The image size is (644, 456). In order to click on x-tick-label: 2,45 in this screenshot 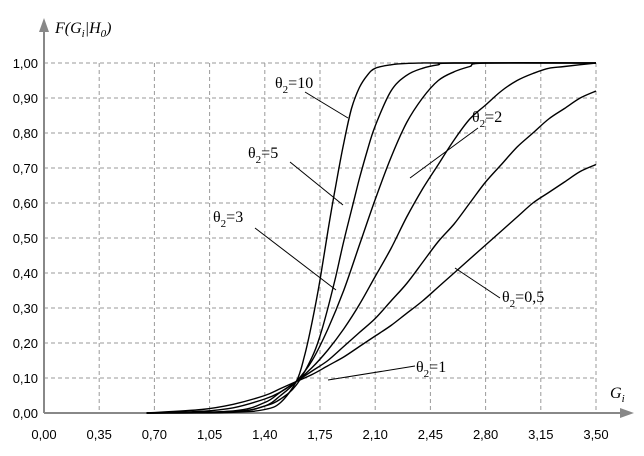, I will do `click(430, 434)`.